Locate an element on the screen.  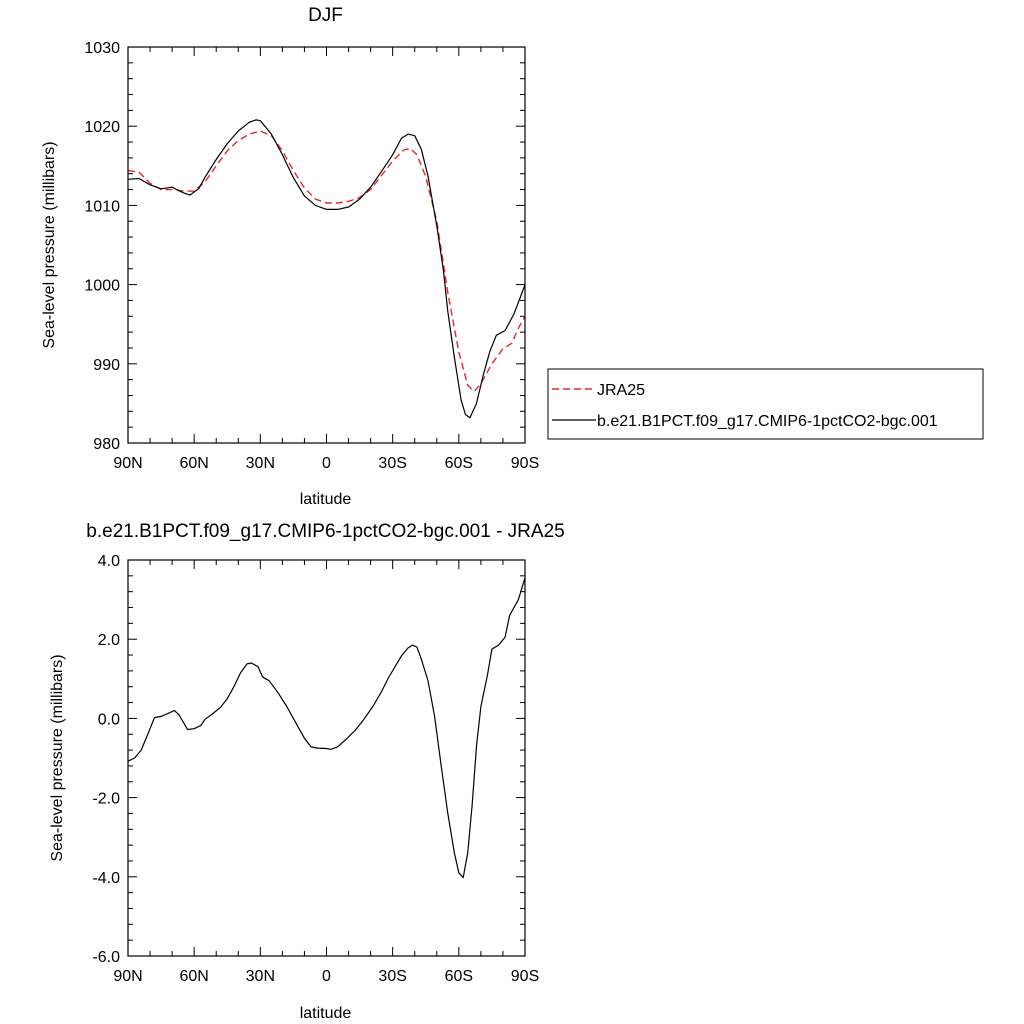
panel1-y-tick-label: 990 is located at coordinates (106, 365).